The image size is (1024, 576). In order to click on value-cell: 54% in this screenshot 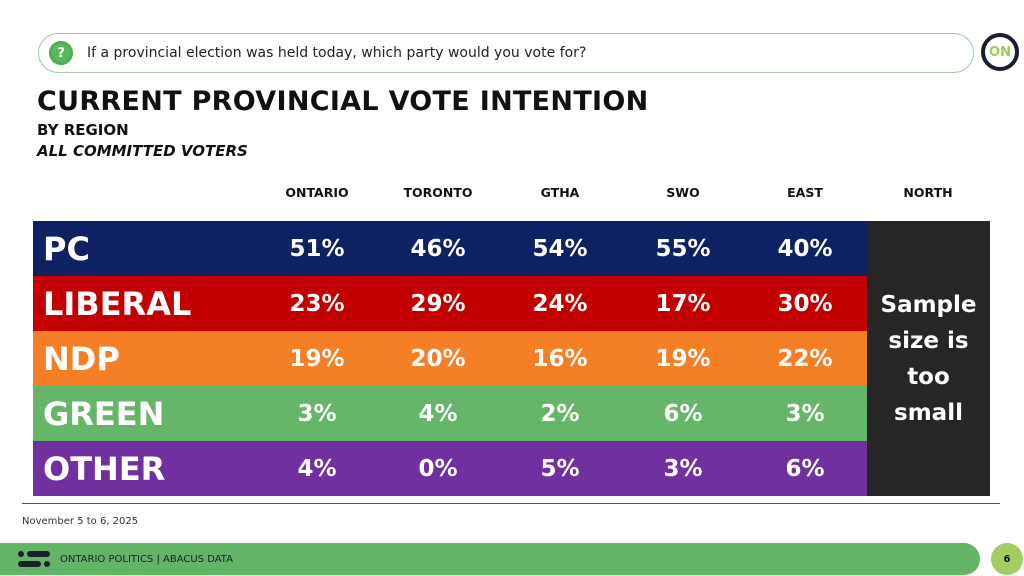, I will do `click(560, 248)`.